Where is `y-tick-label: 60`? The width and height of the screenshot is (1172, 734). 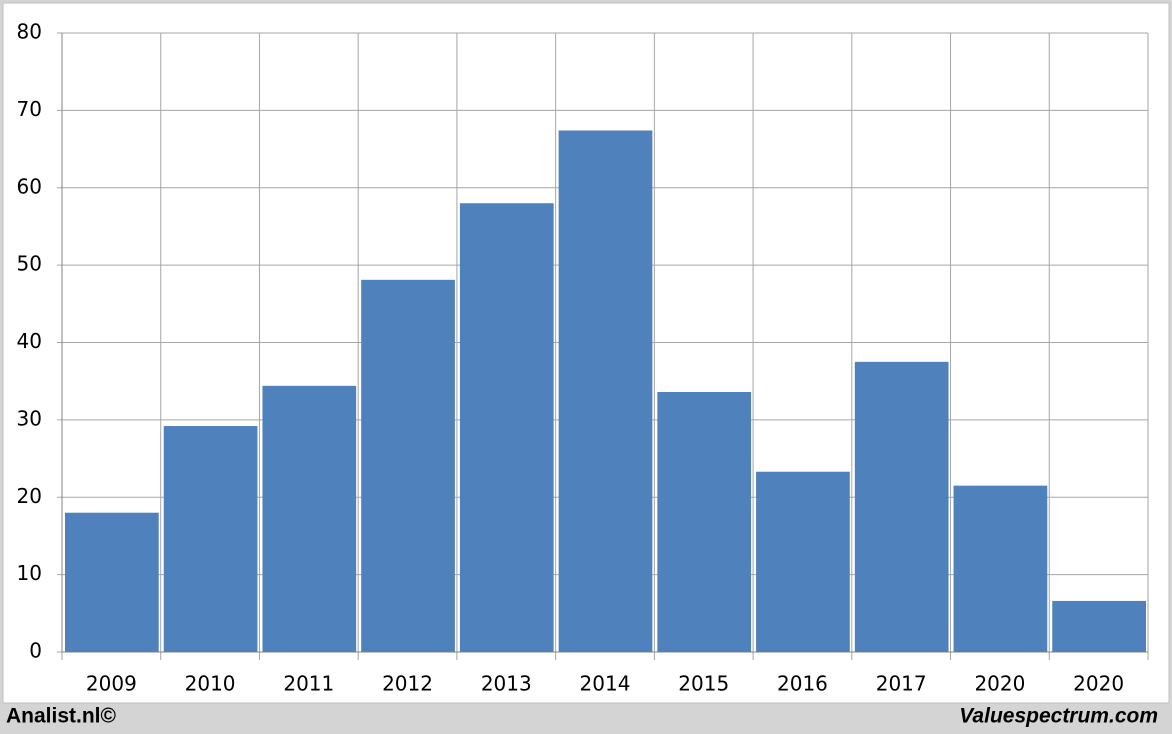
y-tick-label: 60 is located at coordinates (29, 186).